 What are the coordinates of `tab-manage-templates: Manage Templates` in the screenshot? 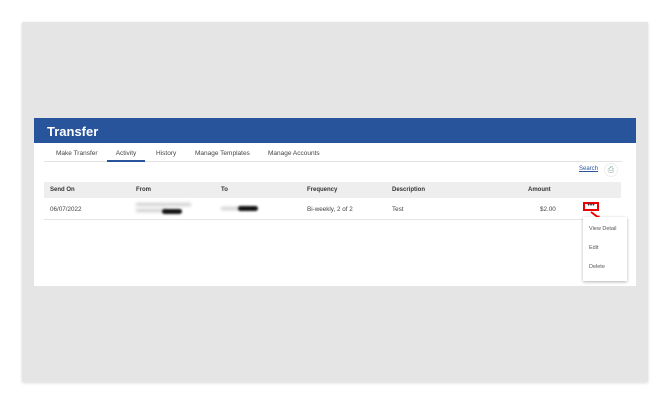 It's located at (222, 153).